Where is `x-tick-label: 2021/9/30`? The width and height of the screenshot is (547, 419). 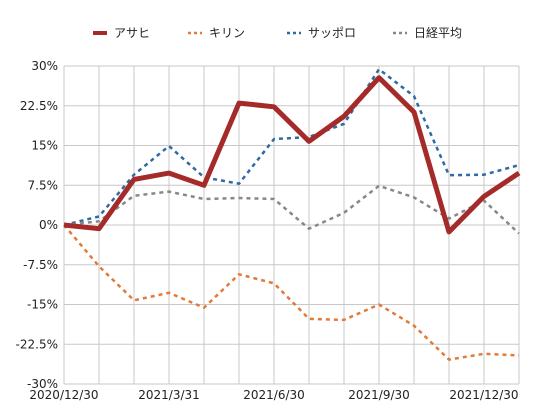 x-tick-label: 2021/9/30 is located at coordinates (379, 395).